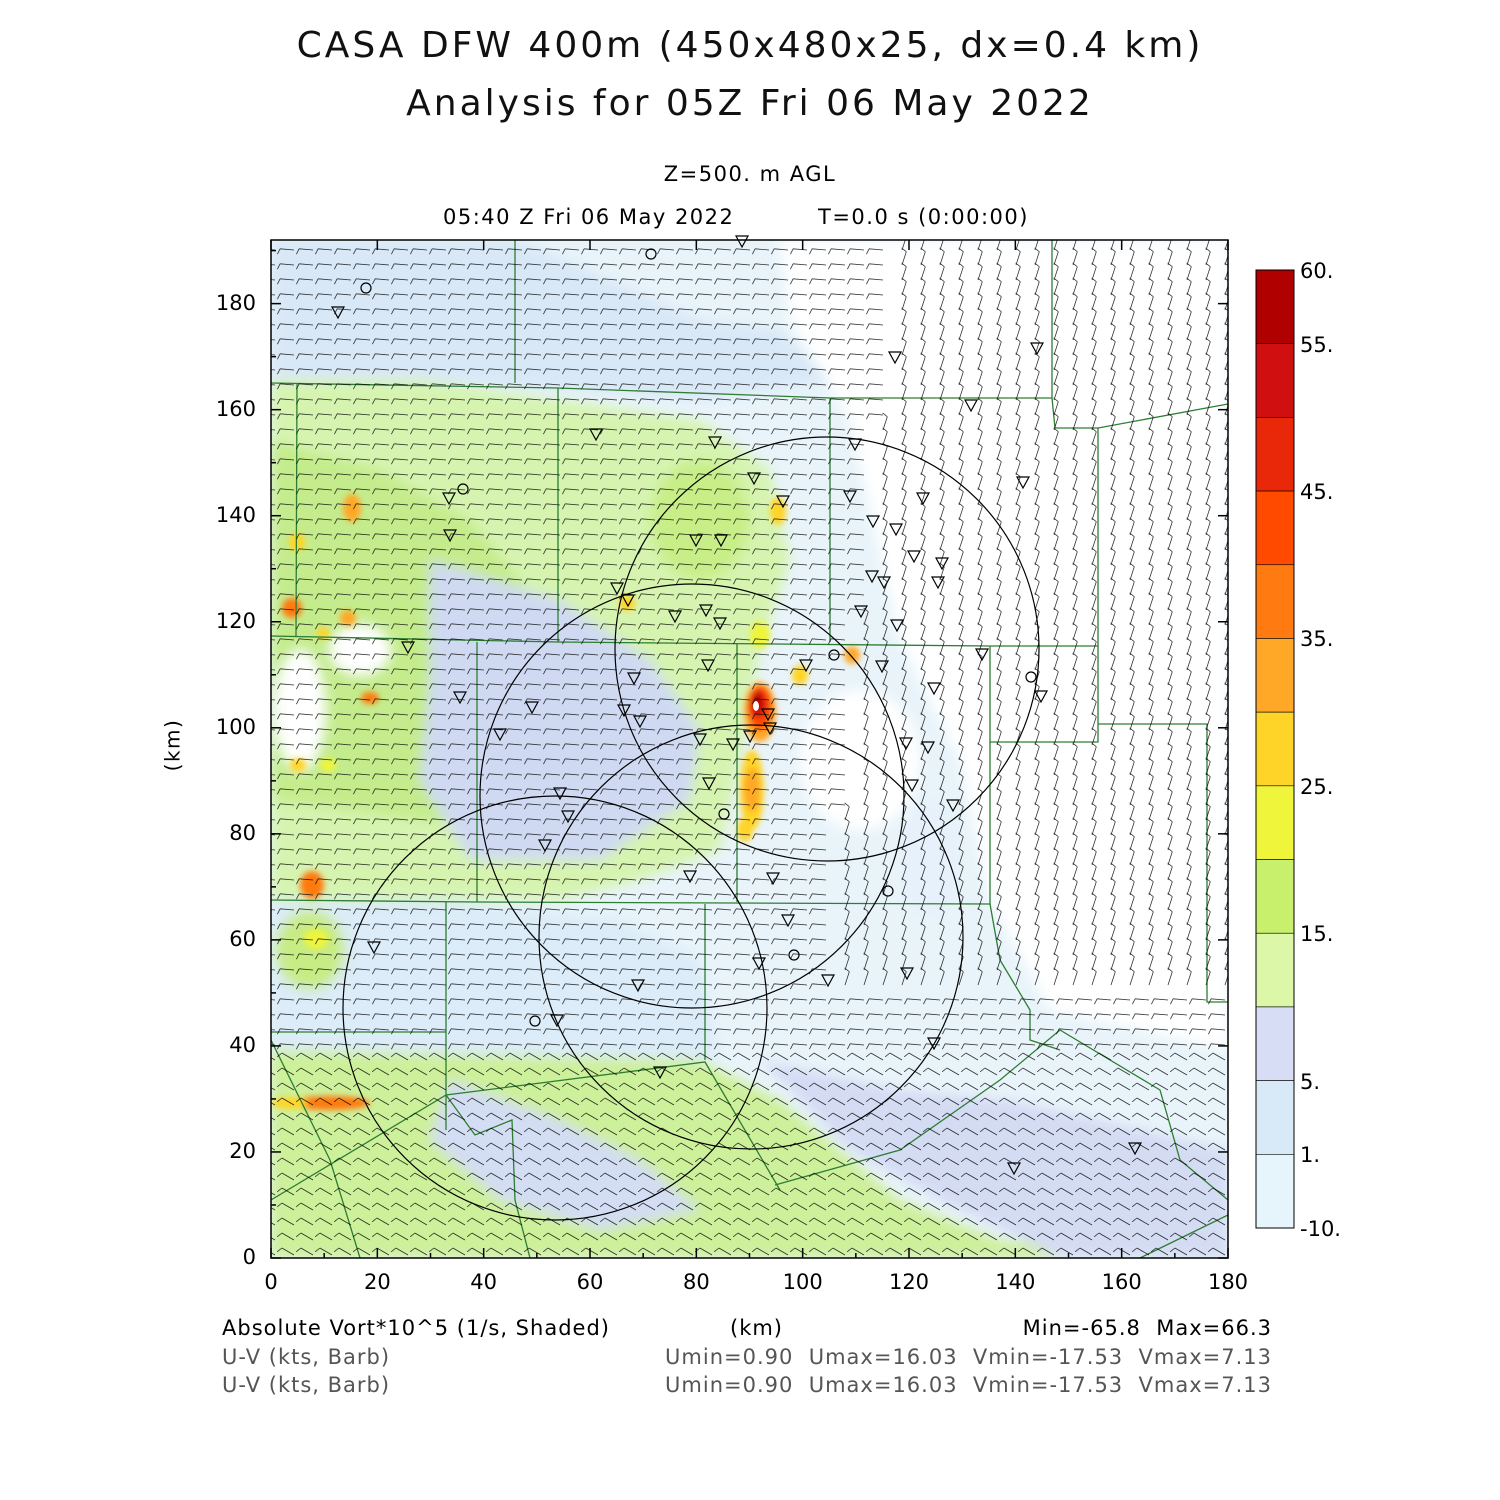 This screenshot has width=1500, height=1500. I want to click on colorbar, so click(1275, 749).